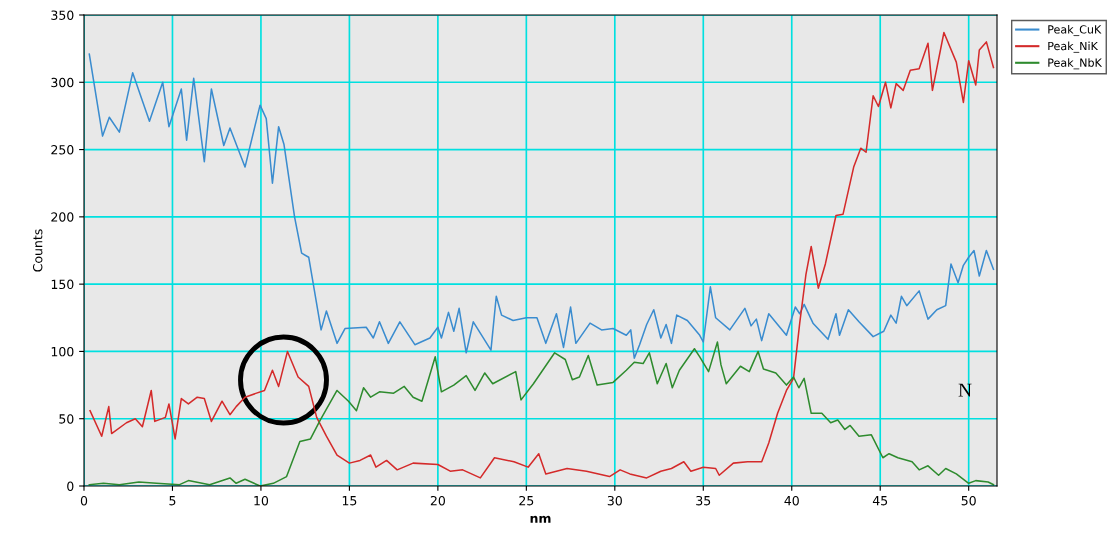  I want to click on x-tick-label: 30, so click(614, 500).